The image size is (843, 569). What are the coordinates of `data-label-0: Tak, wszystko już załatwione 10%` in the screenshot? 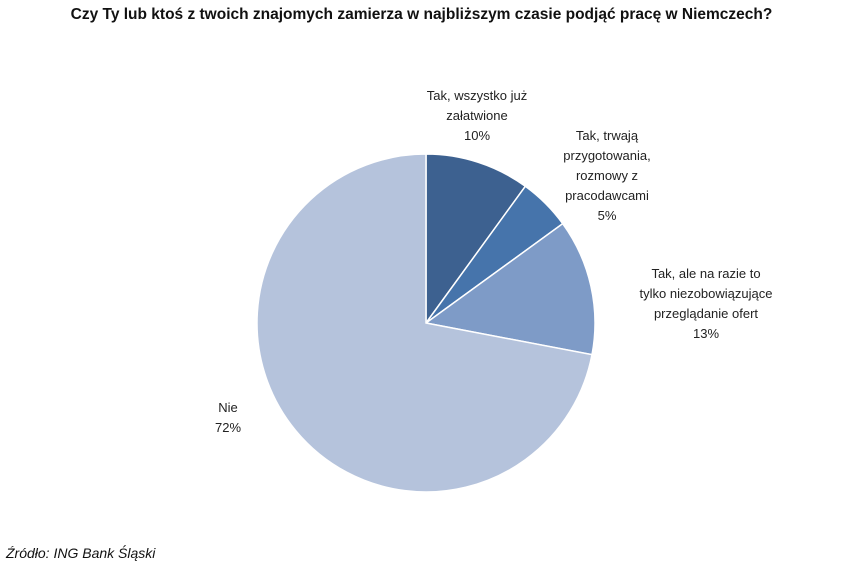 It's located at (477, 115).